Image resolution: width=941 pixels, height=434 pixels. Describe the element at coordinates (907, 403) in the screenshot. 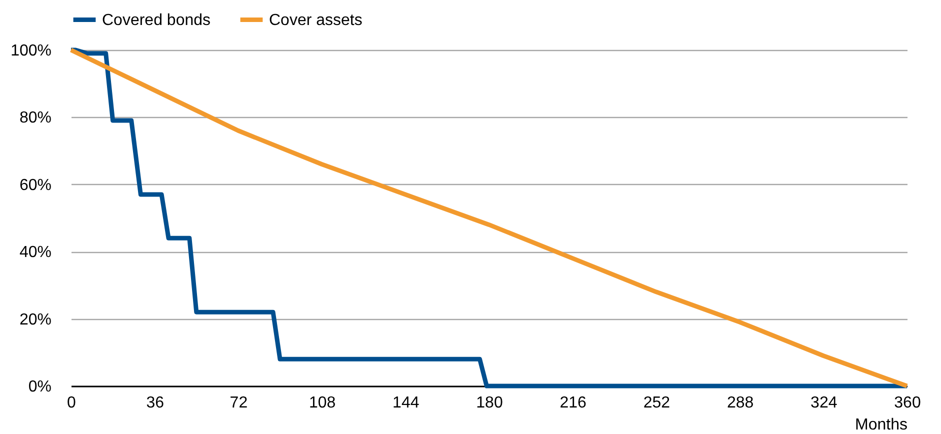

I see `x-tick-label: 360` at that location.